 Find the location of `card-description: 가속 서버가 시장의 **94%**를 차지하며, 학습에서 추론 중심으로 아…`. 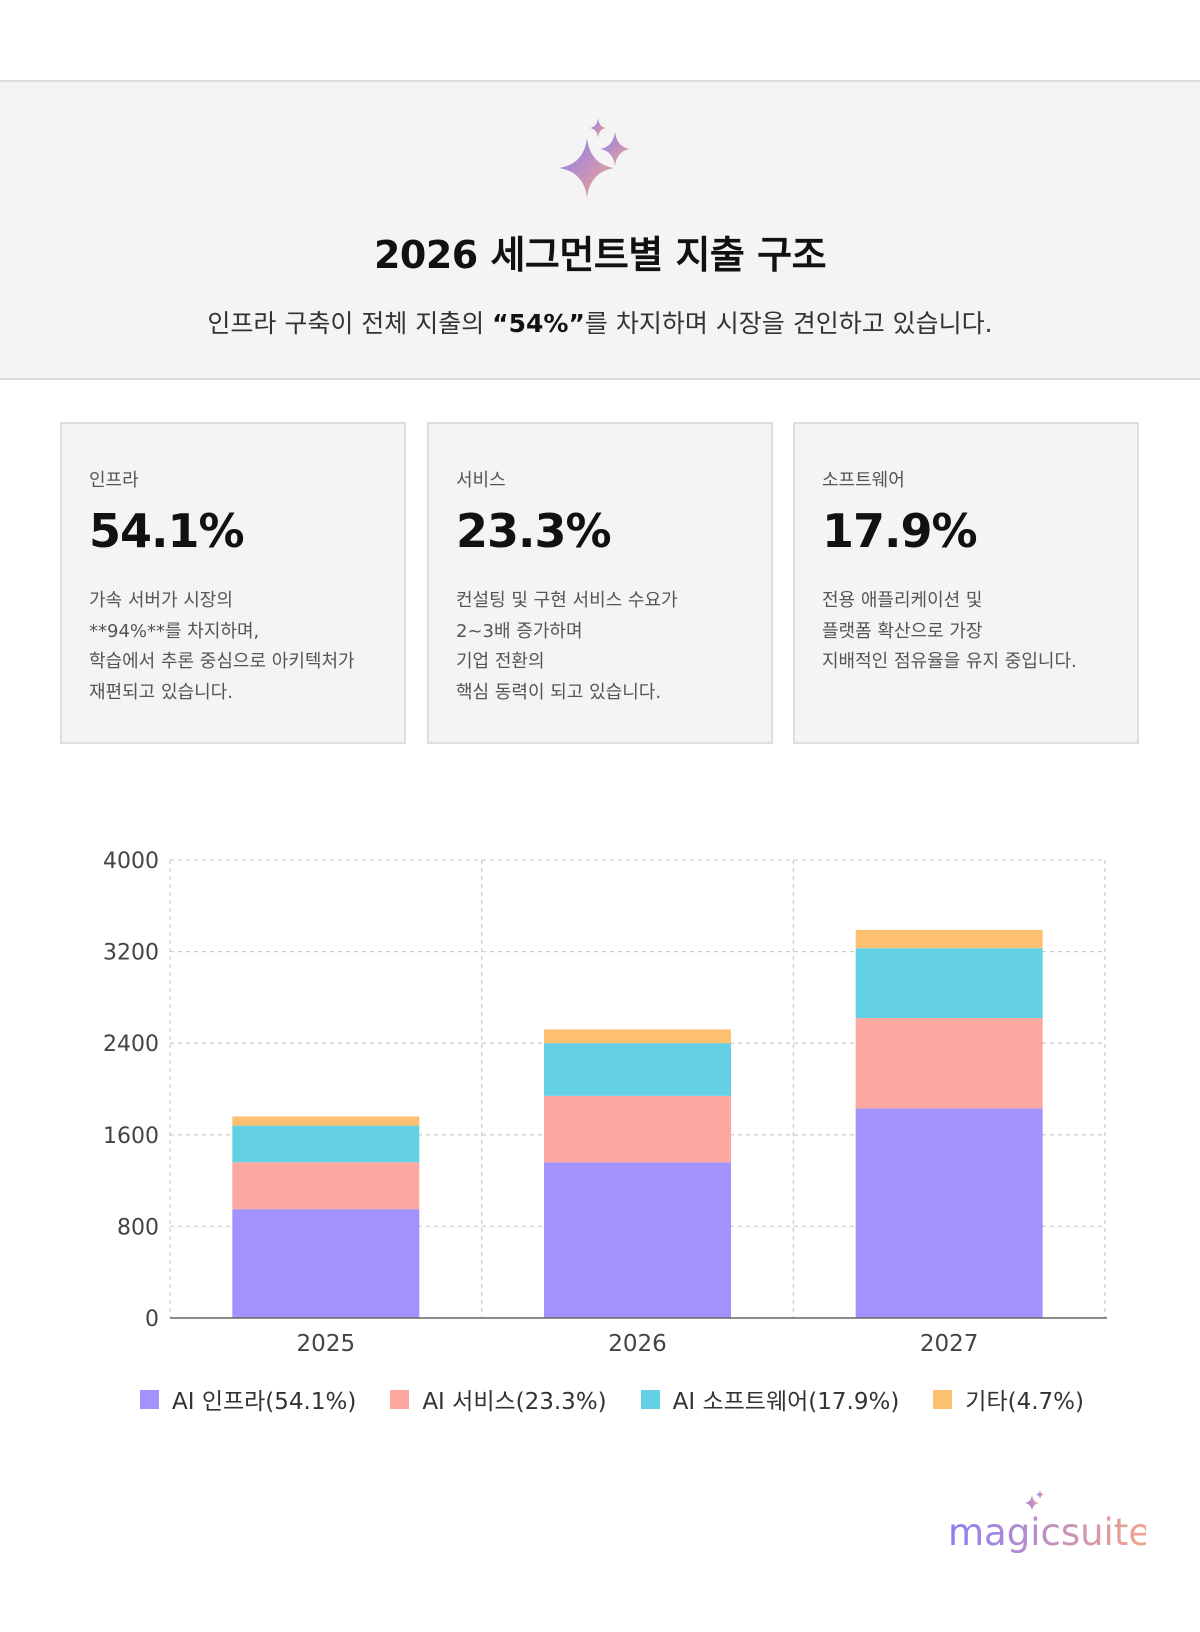

card-description: 가속 서버가 시장의 **94%**를 차지하며, 학습에서 추론 중심으로 아… is located at coordinates (239, 647).